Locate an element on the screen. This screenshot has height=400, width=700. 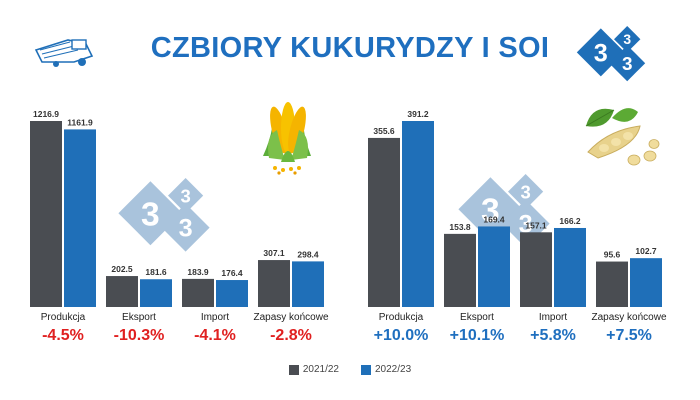
bar-value-label: 153.8 is located at coordinates (460, 227).